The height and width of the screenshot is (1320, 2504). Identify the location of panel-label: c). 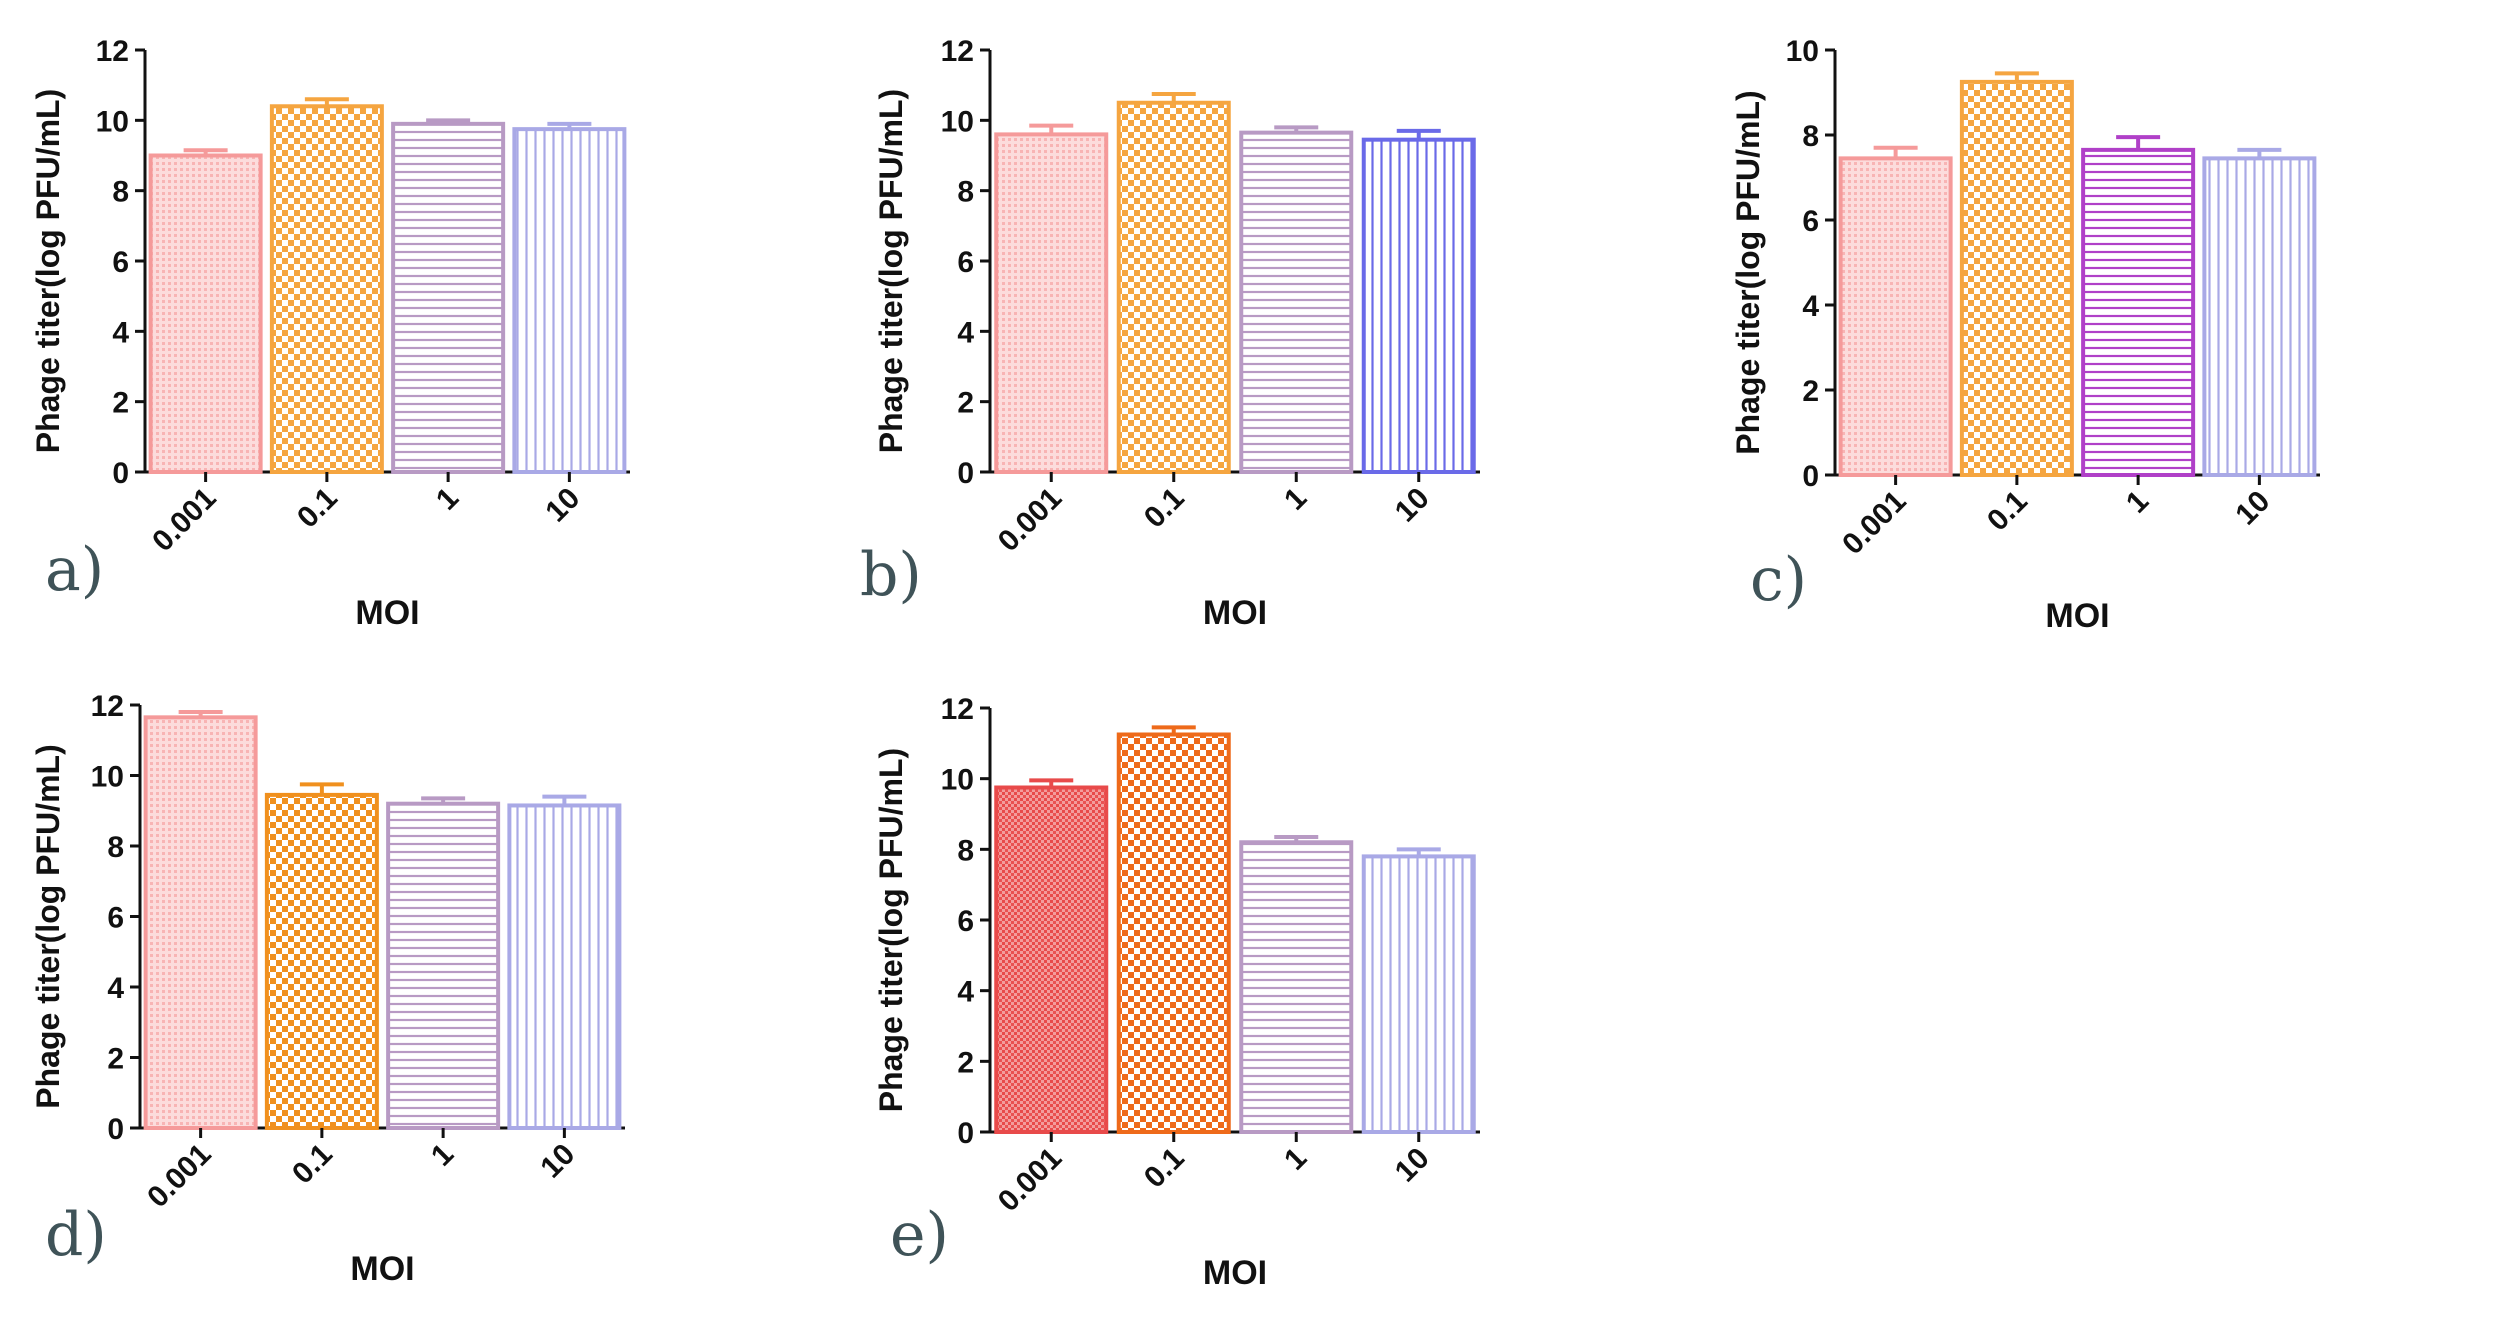
(1778, 580).